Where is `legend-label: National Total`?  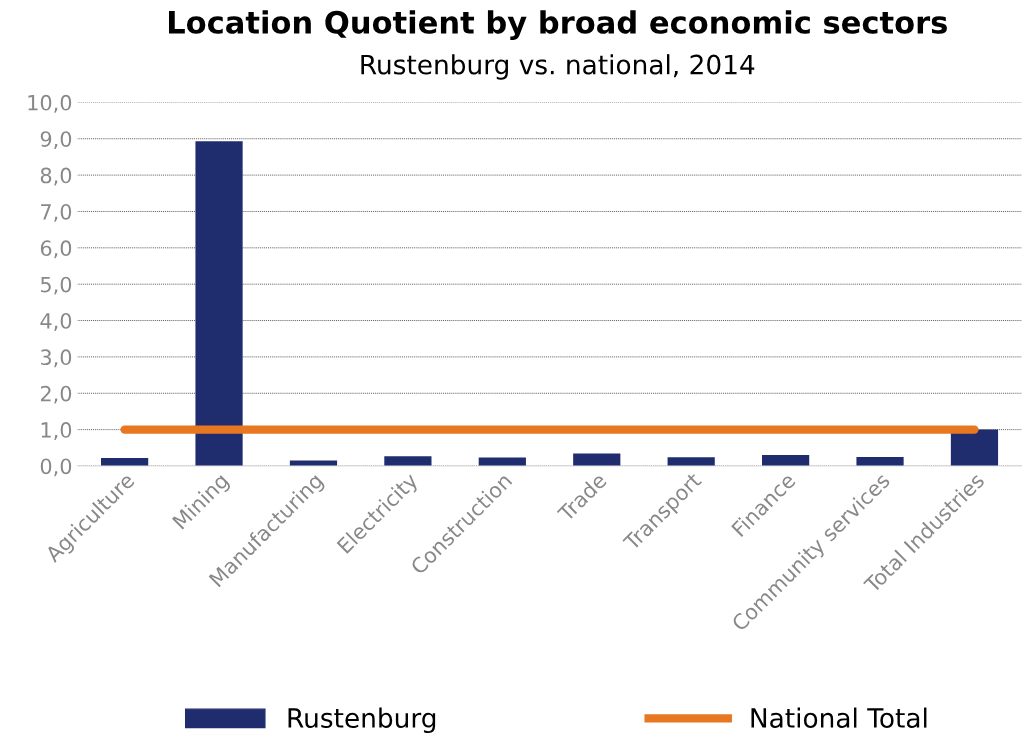 legend-label: National Total is located at coordinates (839, 717).